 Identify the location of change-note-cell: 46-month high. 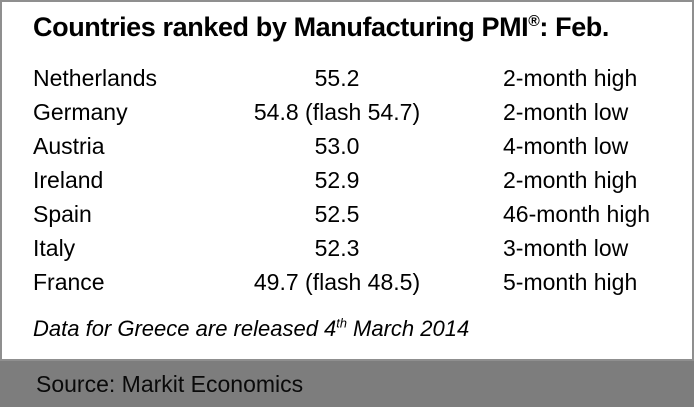
(577, 214).